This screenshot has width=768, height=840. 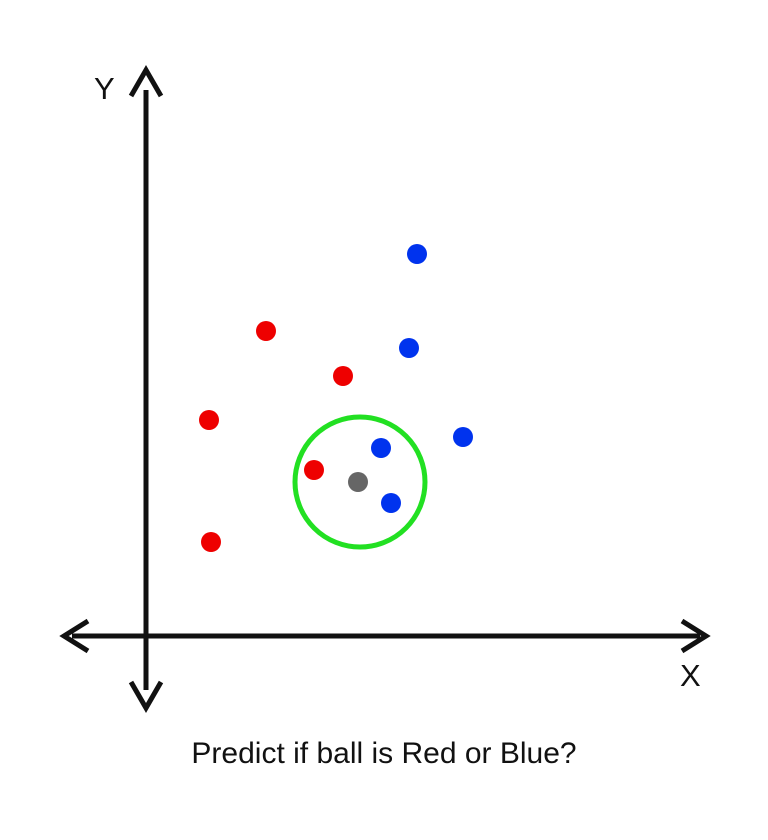 What do you see at coordinates (146, 389) in the screenshot?
I see `y-axis` at bounding box center [146, 389].